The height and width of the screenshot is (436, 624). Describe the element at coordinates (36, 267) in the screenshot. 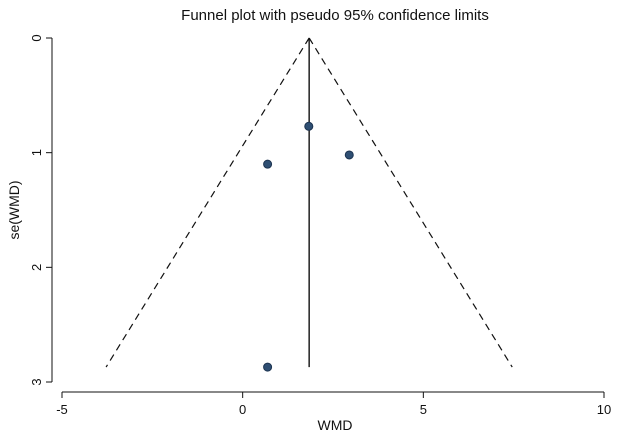

I see `y-tick-label: 2` at that location.